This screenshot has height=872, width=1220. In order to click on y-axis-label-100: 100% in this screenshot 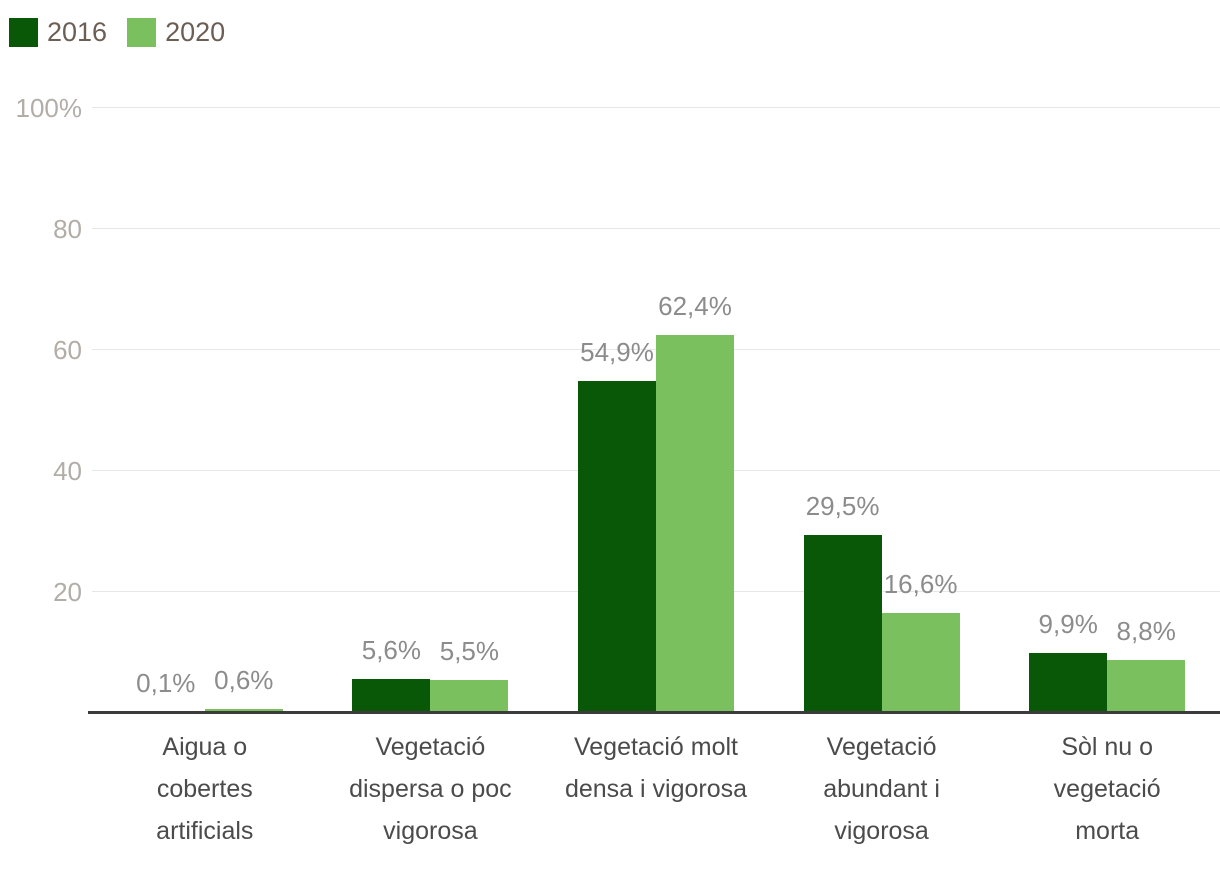, I will do `click(49, 108)`.